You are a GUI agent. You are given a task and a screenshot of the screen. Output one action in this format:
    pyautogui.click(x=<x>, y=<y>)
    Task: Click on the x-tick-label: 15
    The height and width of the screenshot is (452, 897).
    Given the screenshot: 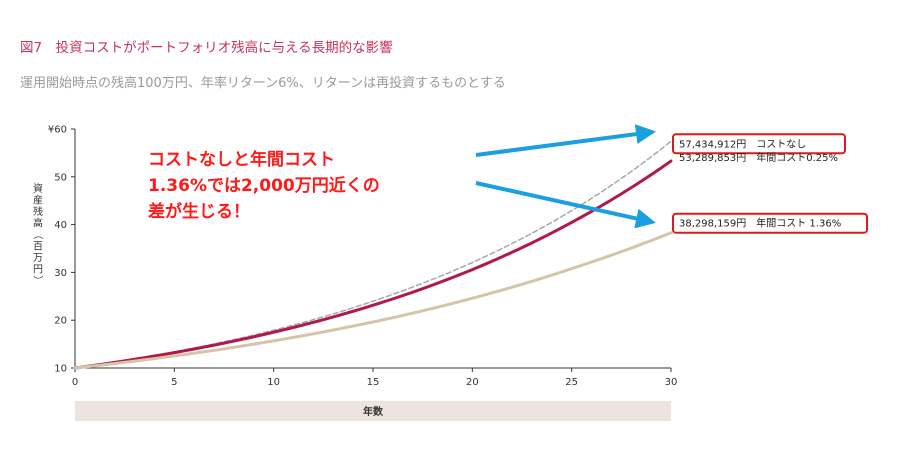 What is the action you would take?
    pyautogui.click(x=373, y=382)
    